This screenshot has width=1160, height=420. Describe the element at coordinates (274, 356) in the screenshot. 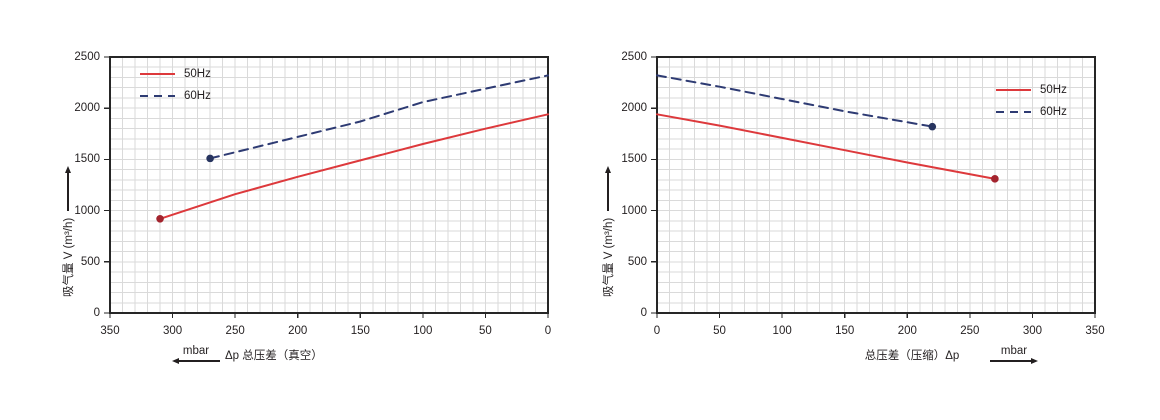

I see `x-axis-label: Δp 总压差（真空）` at that location.